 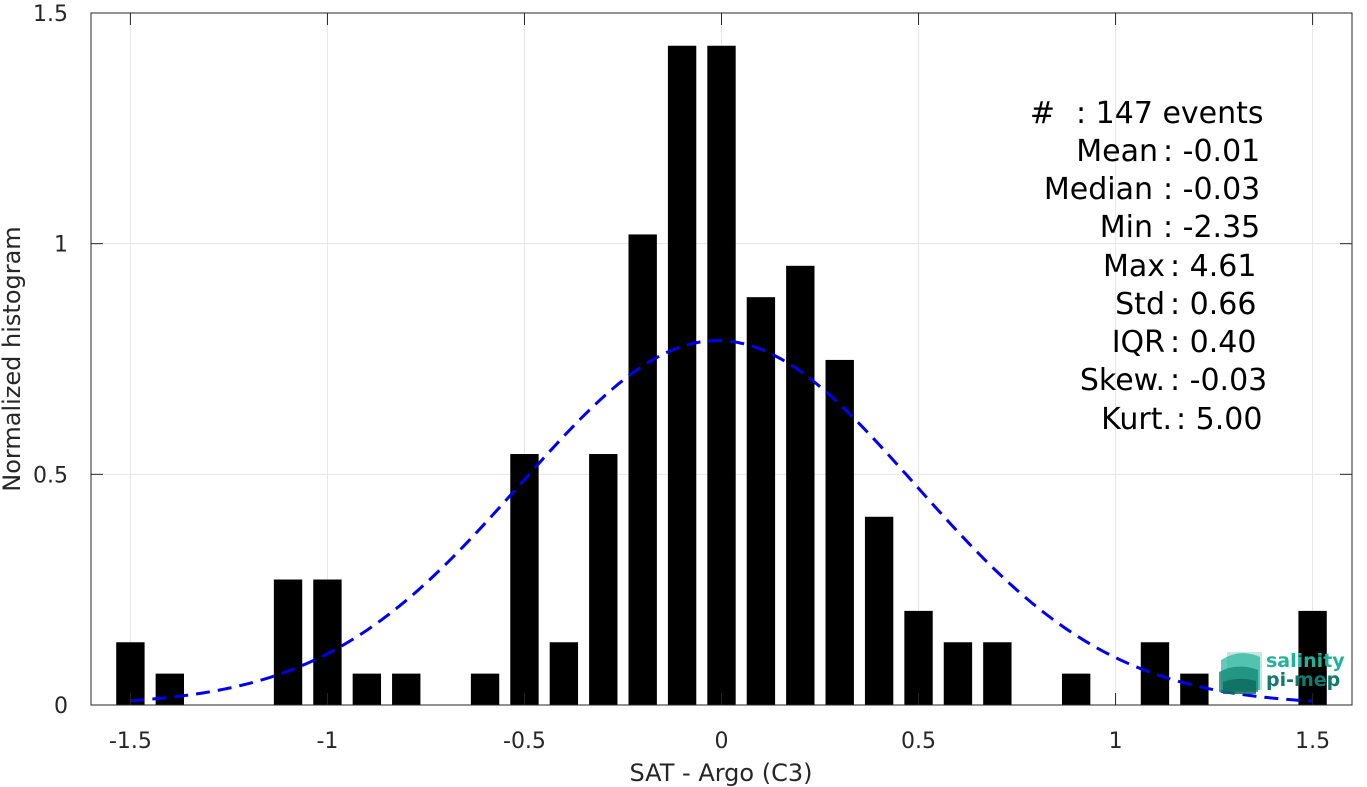 What do you see at coordinates (1303, 680) in the screenshot?
I see `logo-line2: pi-mep` at bounding box center [1303, 680].